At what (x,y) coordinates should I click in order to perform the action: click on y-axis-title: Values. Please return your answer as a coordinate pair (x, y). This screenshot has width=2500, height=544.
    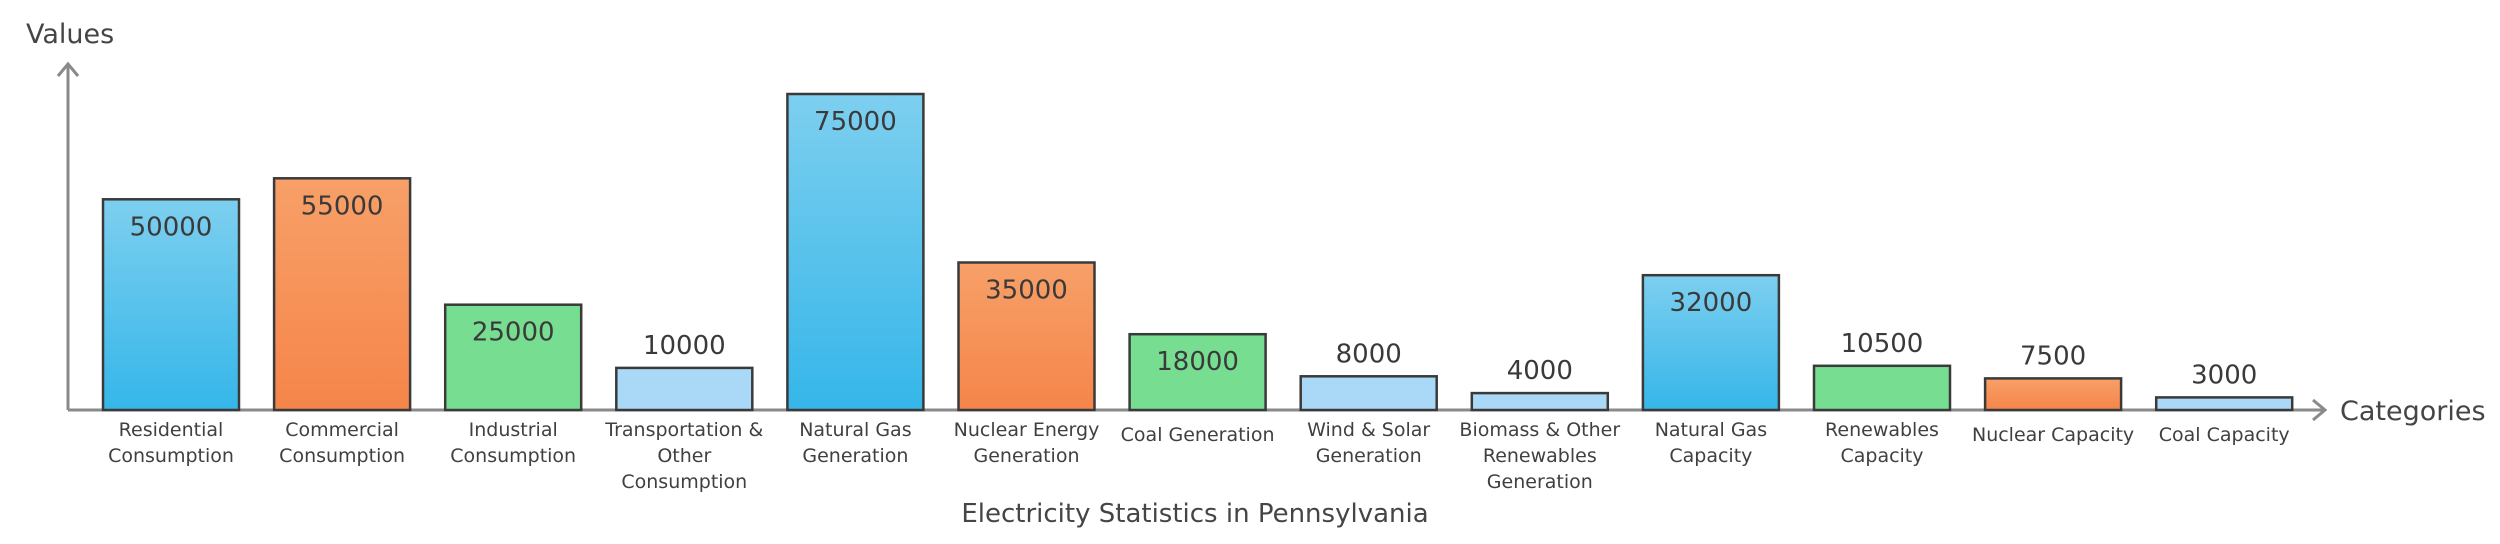
    Looking at the image, I should click on (70, 34).